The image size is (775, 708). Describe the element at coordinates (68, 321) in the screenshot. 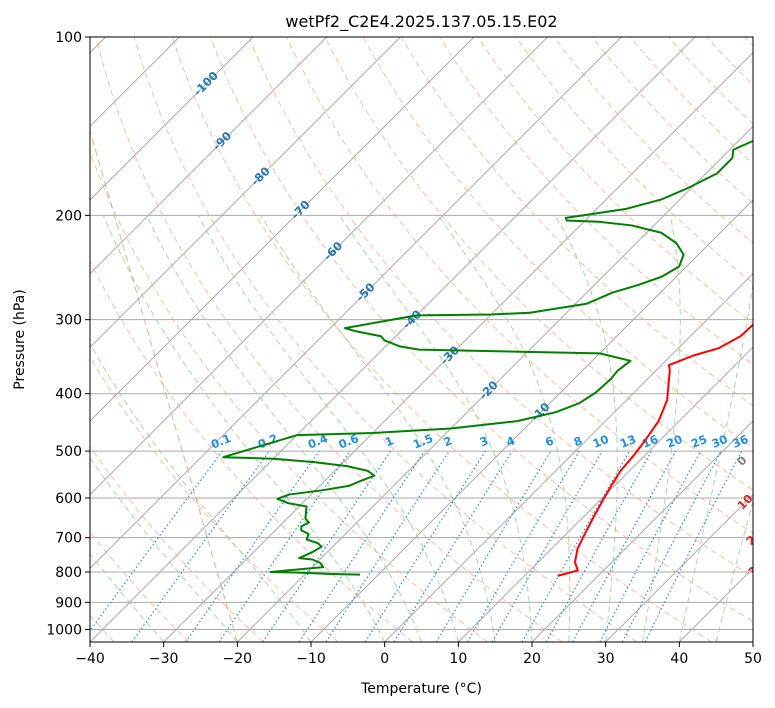

I see `y-tick-label: 300` at that location.